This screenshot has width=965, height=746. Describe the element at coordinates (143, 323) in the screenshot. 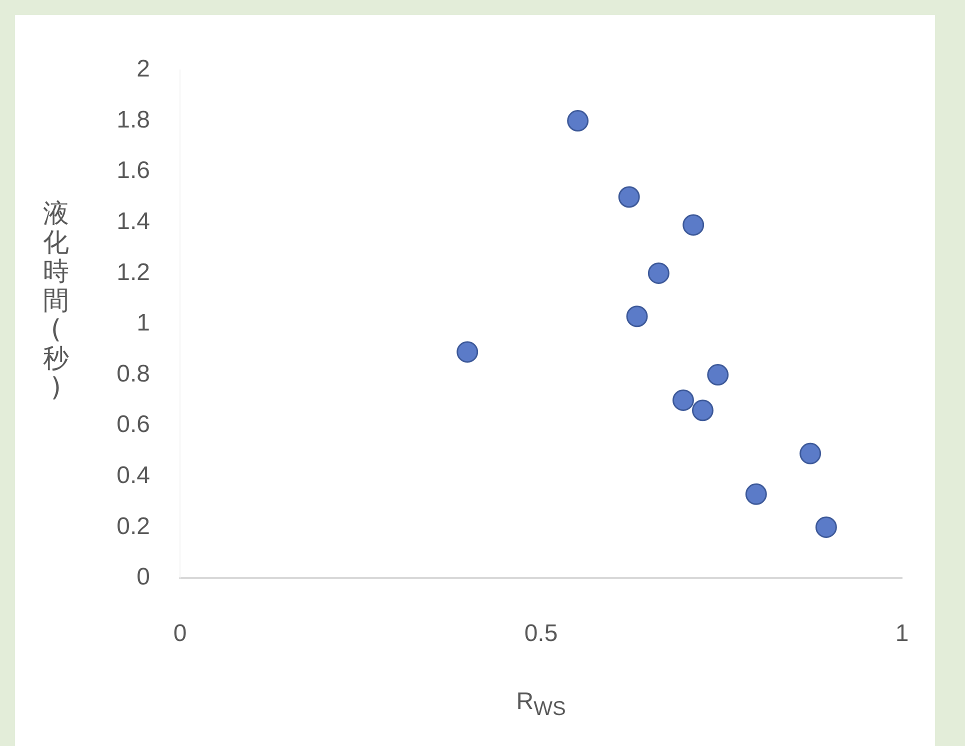

I see `y-tick-label: 1` at that location.